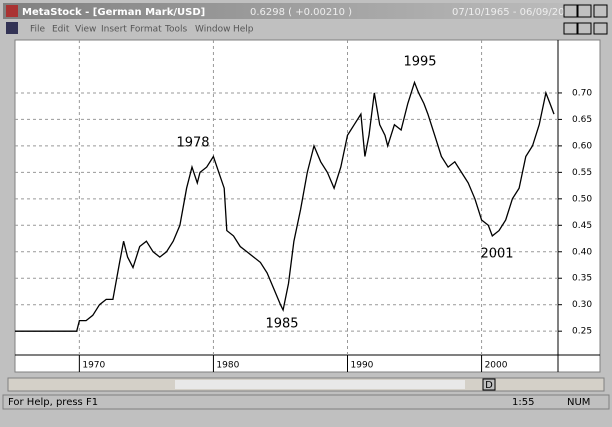 This screenshot has width=612, height=427. What do you see at coordinates (570, 11) in the screenshot?
I see `minimize` at bounding box center [570, 11].